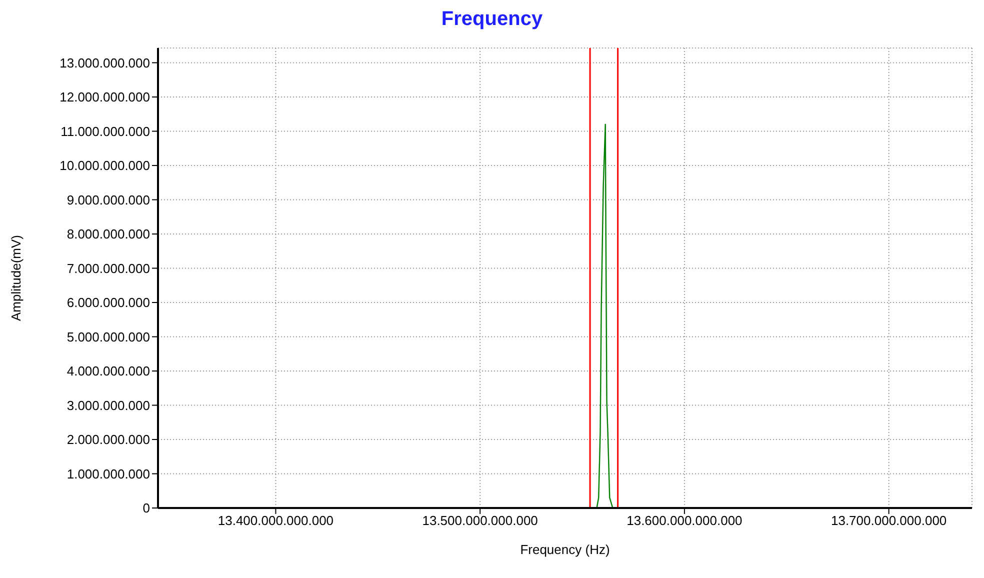 The width and height of the screenshot is (984, 578). What do you see at coordinates (108, 474) in the screenshot?
I see `y-tick-label: 1.000.000.000` at bounding box center [108, 474].